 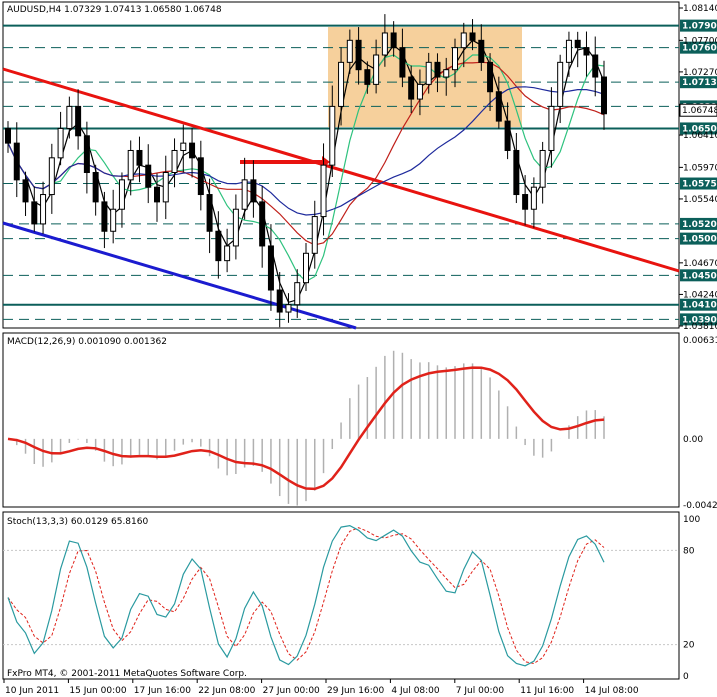 I want to click on stoch-axis: 100 80 20 0, so click(x=691, y=598).